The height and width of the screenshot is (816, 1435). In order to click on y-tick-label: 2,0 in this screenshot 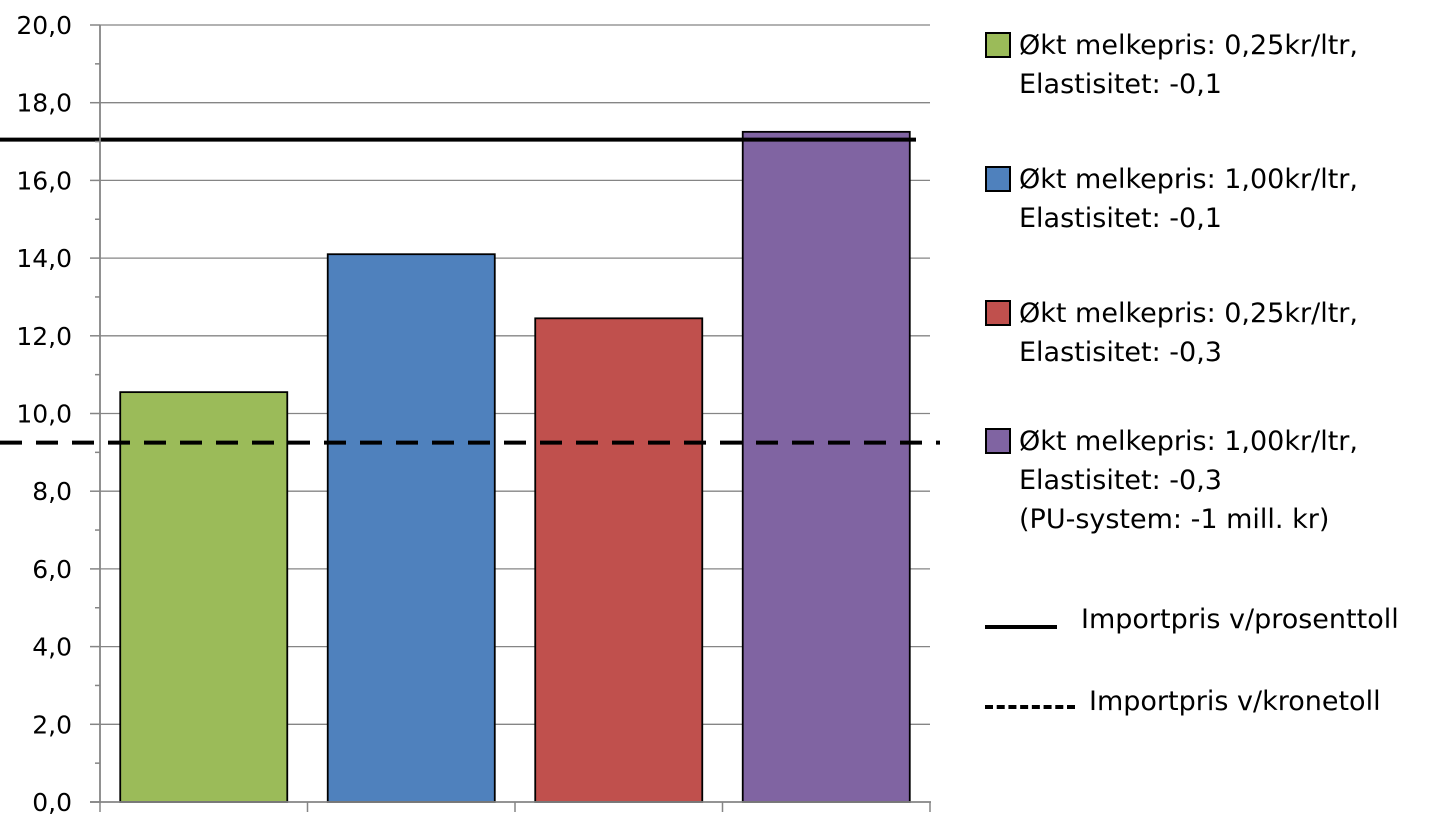, I will do `click(52, 724)`.